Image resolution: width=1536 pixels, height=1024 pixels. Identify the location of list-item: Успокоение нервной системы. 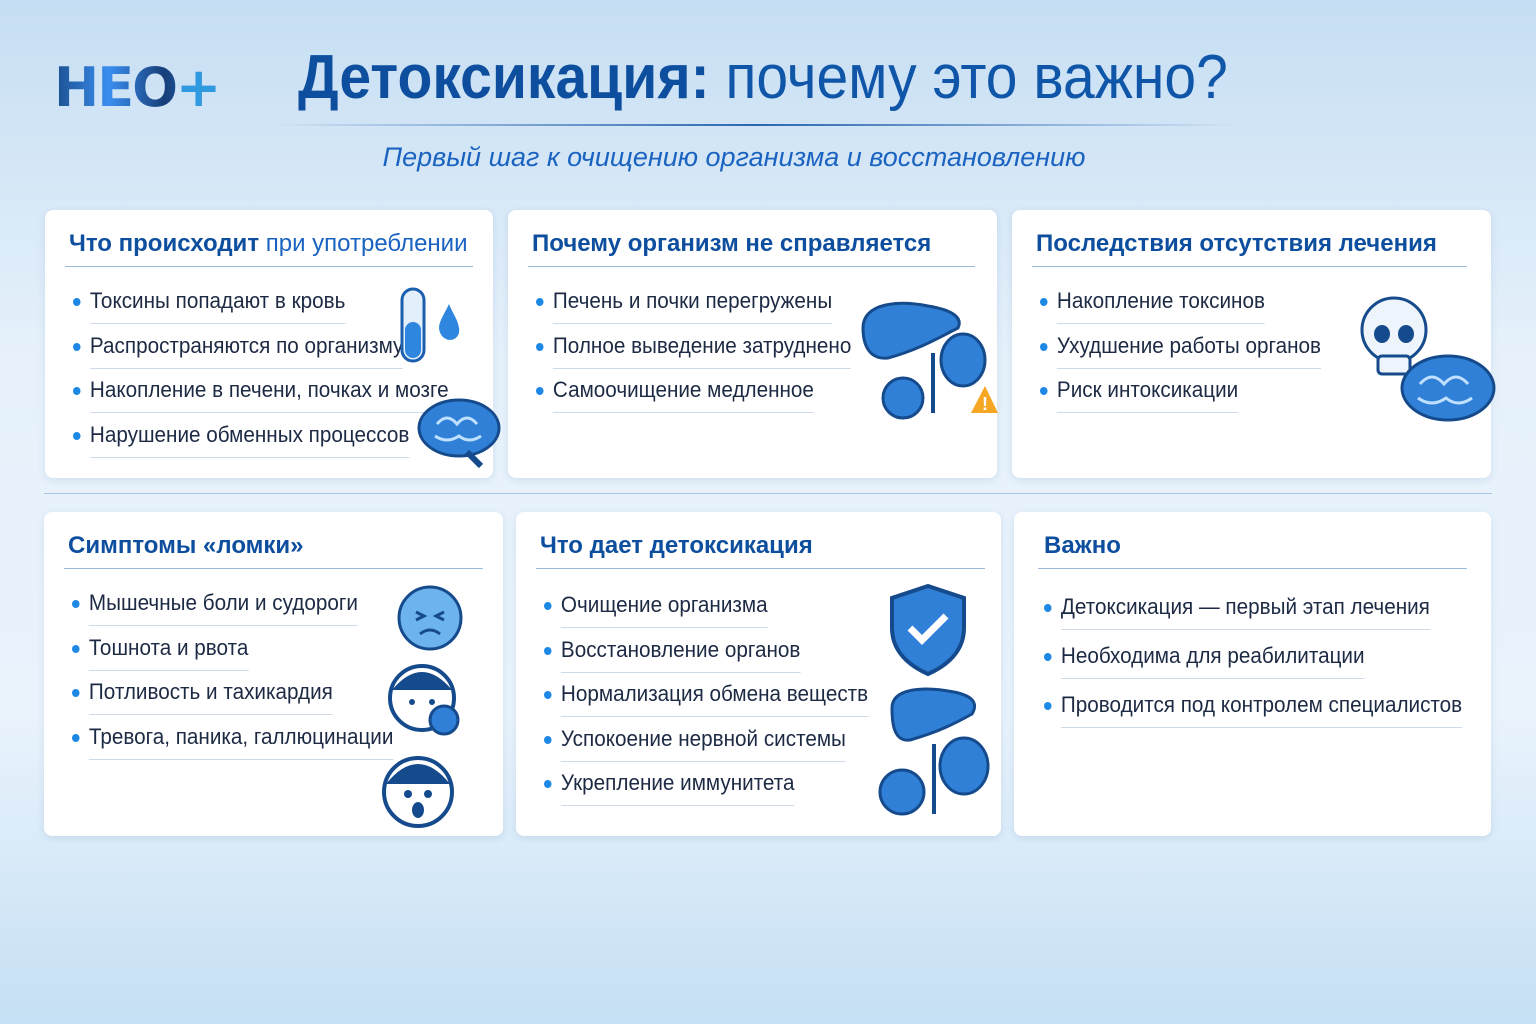
(706, 748).